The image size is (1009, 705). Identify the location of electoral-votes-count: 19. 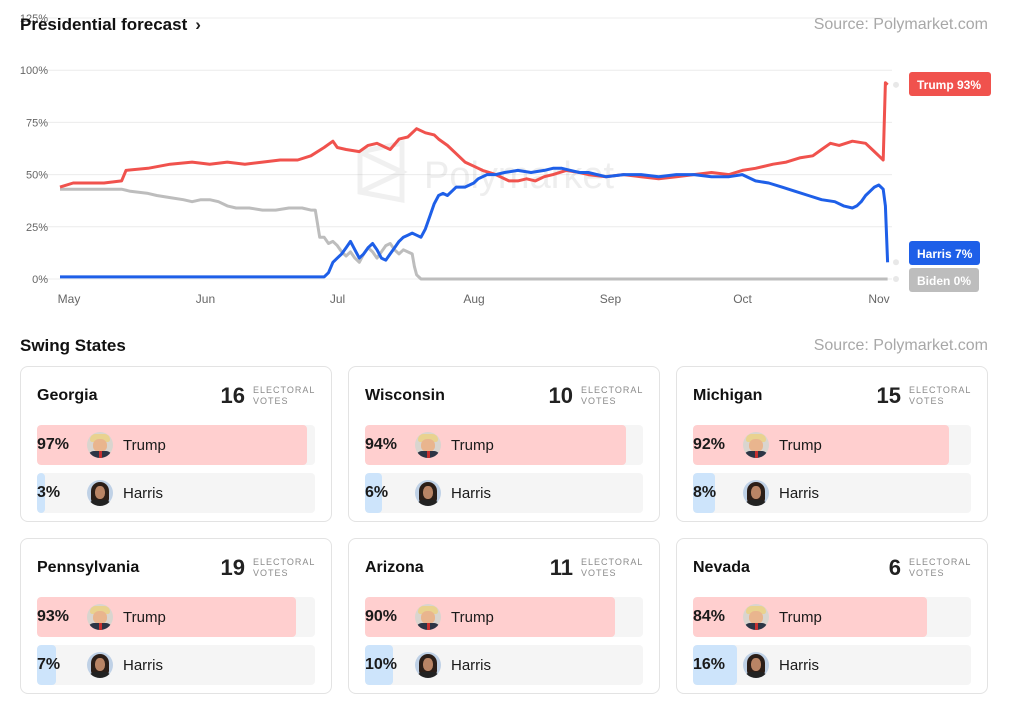
(232, 567).